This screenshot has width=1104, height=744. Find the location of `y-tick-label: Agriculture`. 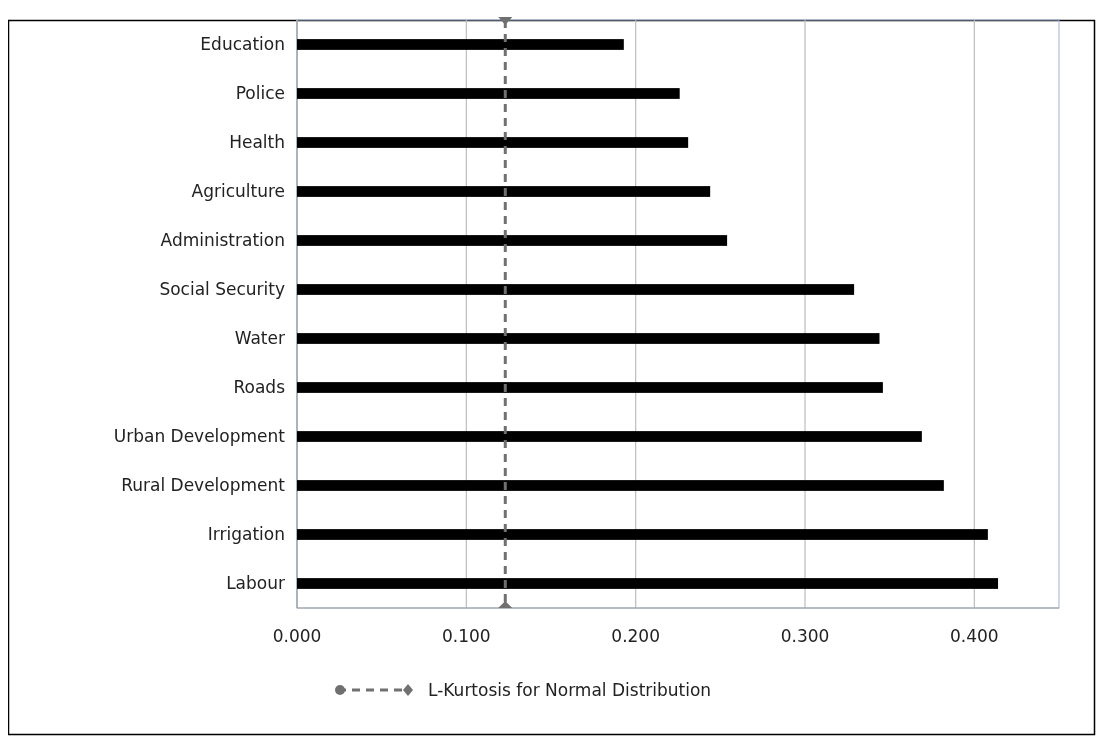

y-tick-label: Agriculture is located at coordinates (238, 191).